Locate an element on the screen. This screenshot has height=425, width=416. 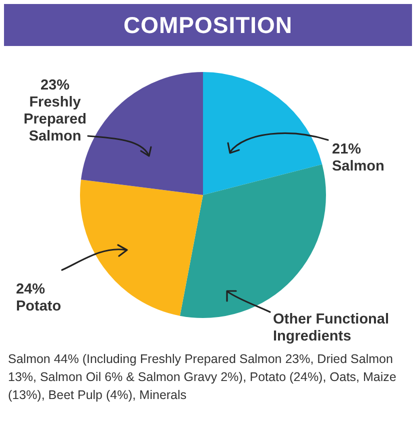
slice-label: Salmon is located at coordinates (358, 166).